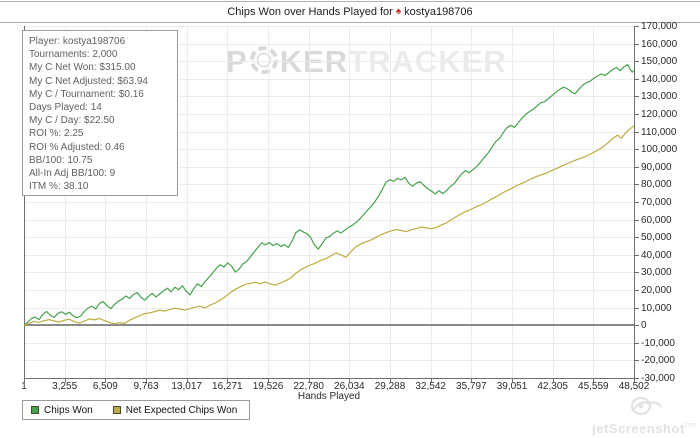 This screenshot has height=438, width=700. I want to click on x-tick-label: 29,288, so click(390, 386).